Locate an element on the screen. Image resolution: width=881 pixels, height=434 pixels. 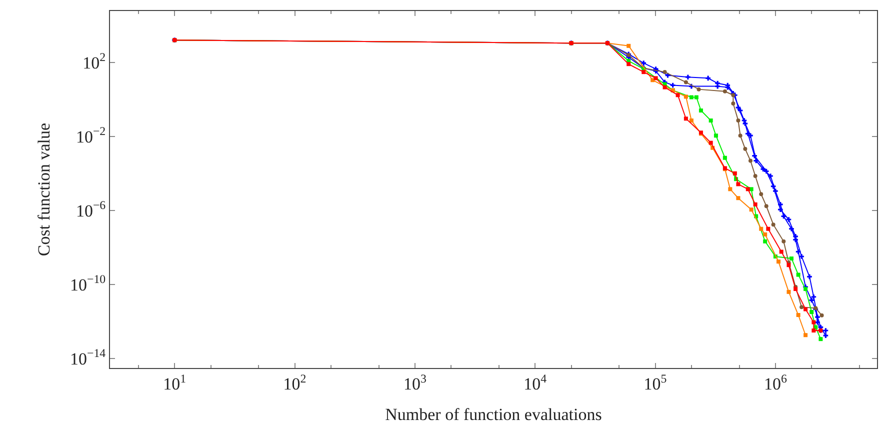
x-tick-label: 10$^{6}$ is located at coordinates (775, 382).